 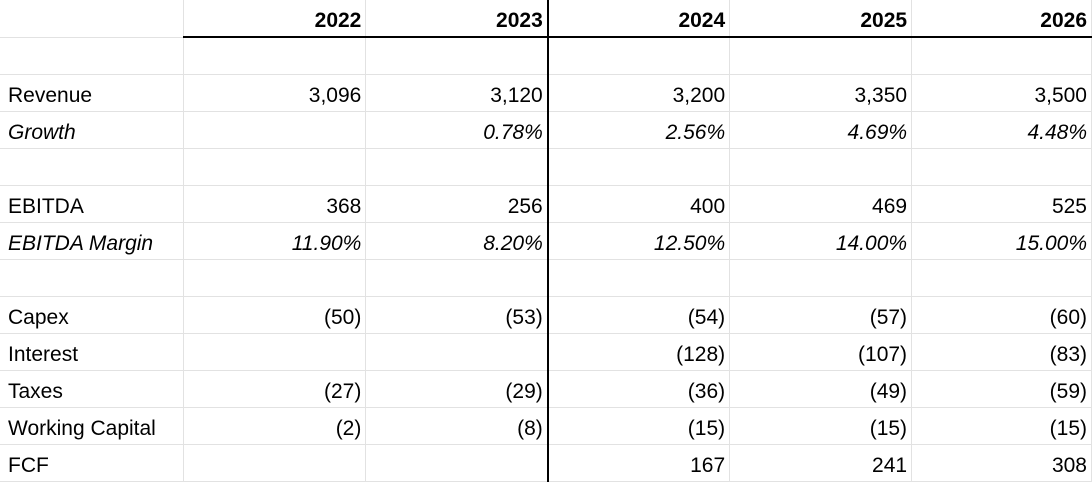 I want to click on cell-interest-2024: (128), so click(x=639, y=352).